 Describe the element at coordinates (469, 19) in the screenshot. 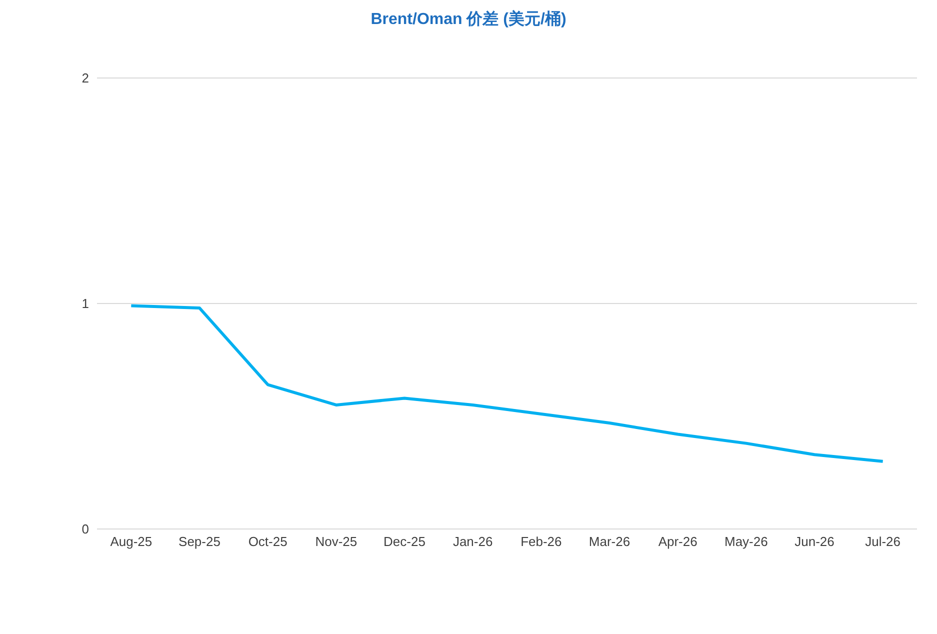

I see `chart-title: Brent/Oman 价差 (美元/桶)` at that location.